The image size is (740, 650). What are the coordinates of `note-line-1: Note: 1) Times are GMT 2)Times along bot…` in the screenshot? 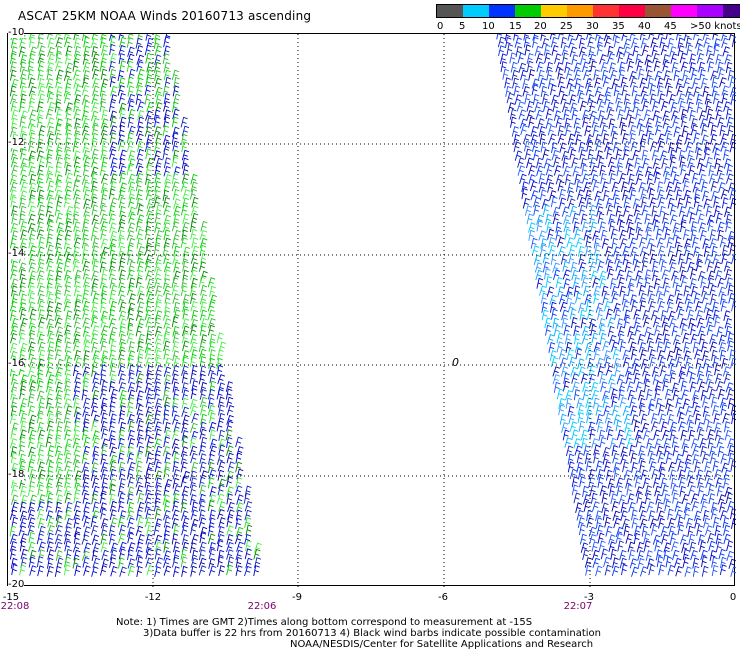 It's located at (324, 622).